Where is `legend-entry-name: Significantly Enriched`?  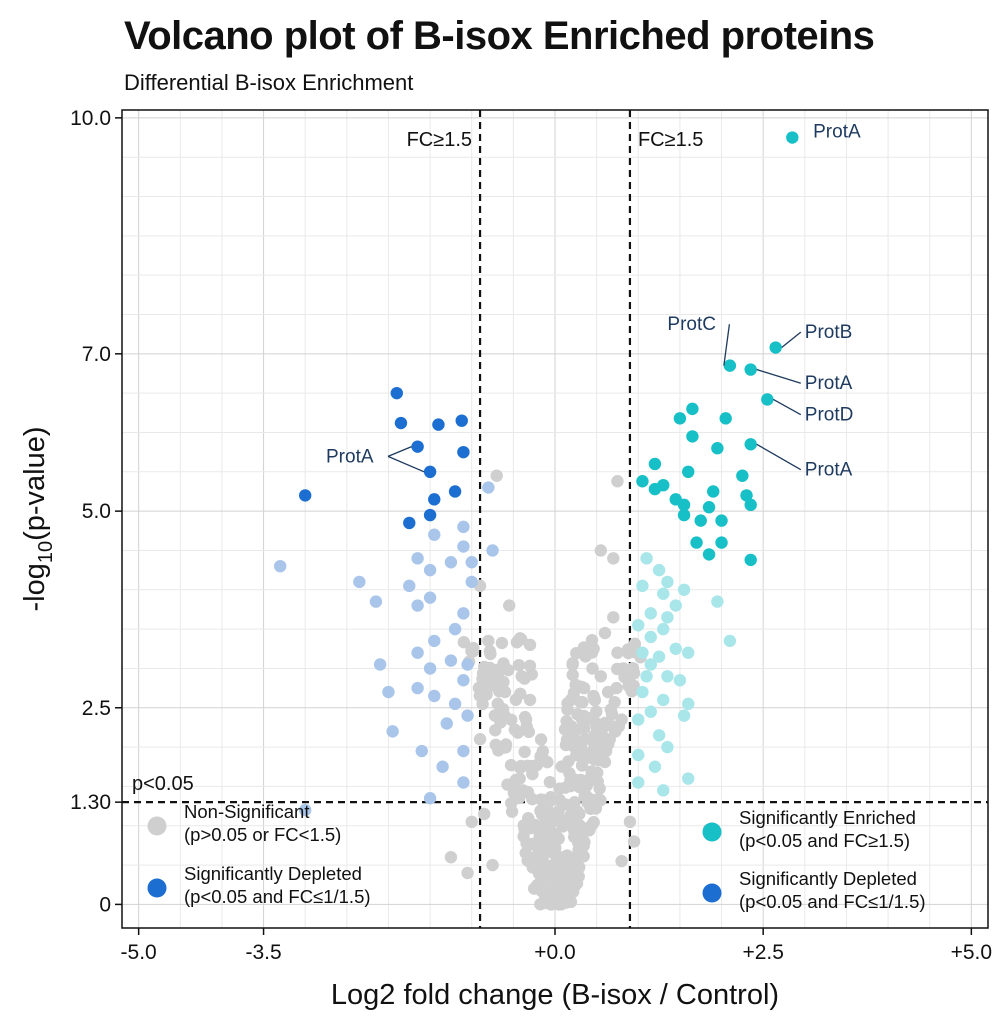
legend-entry-name: Significantly Enriched is located at coordinates (827, 817).